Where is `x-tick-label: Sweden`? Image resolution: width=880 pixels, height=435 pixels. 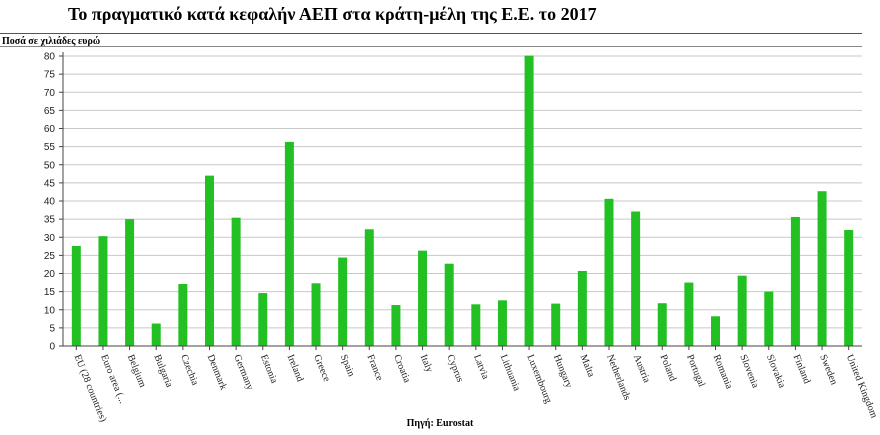 x-tick-label: Sweden is located at coordinates (828, 369).